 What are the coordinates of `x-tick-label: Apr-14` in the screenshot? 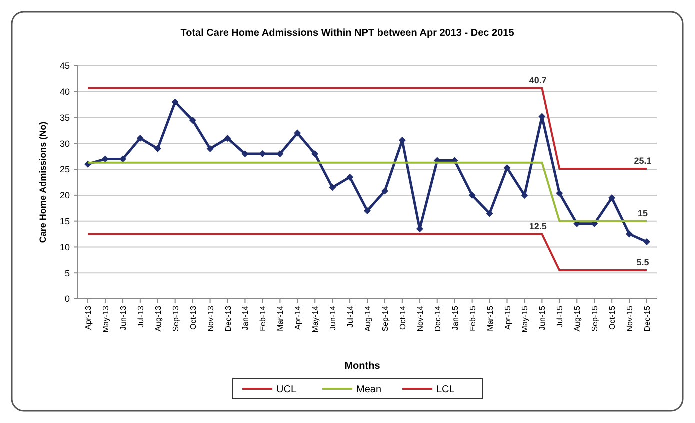 It's located at (298, 317).